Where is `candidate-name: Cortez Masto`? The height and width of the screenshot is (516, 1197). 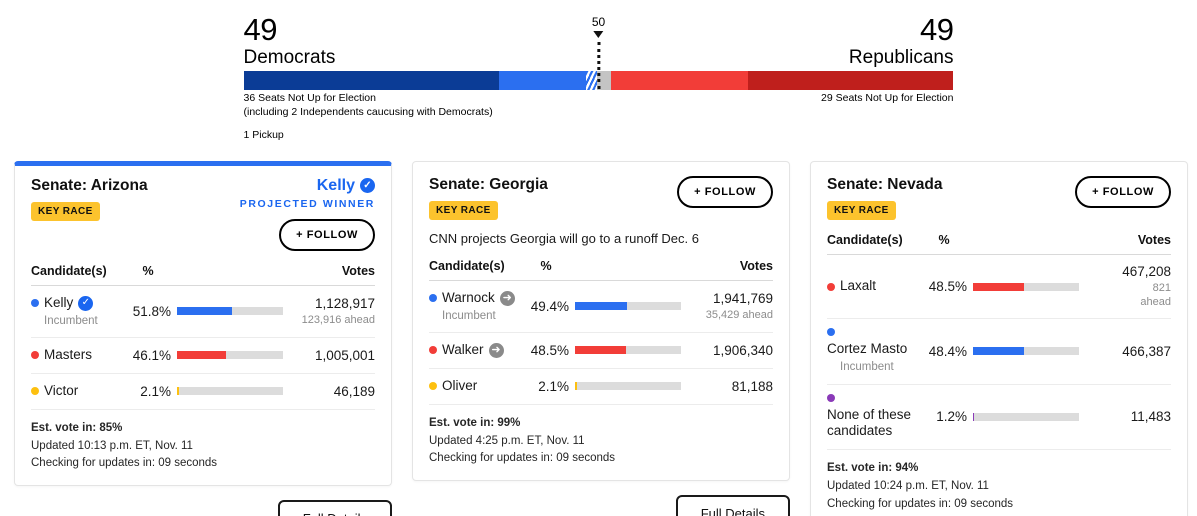 candidate-name: Cortez Masto is located at coordinates (867, 349).